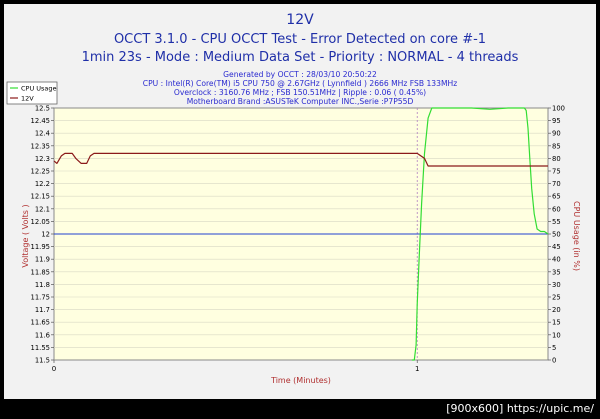 The width and height of the screenshot is (600, 419). What do you see at coordinates (42, 209) in the screenshot?
I see `y-tick-label-left: 12.1` at bounding box center [42, 209].